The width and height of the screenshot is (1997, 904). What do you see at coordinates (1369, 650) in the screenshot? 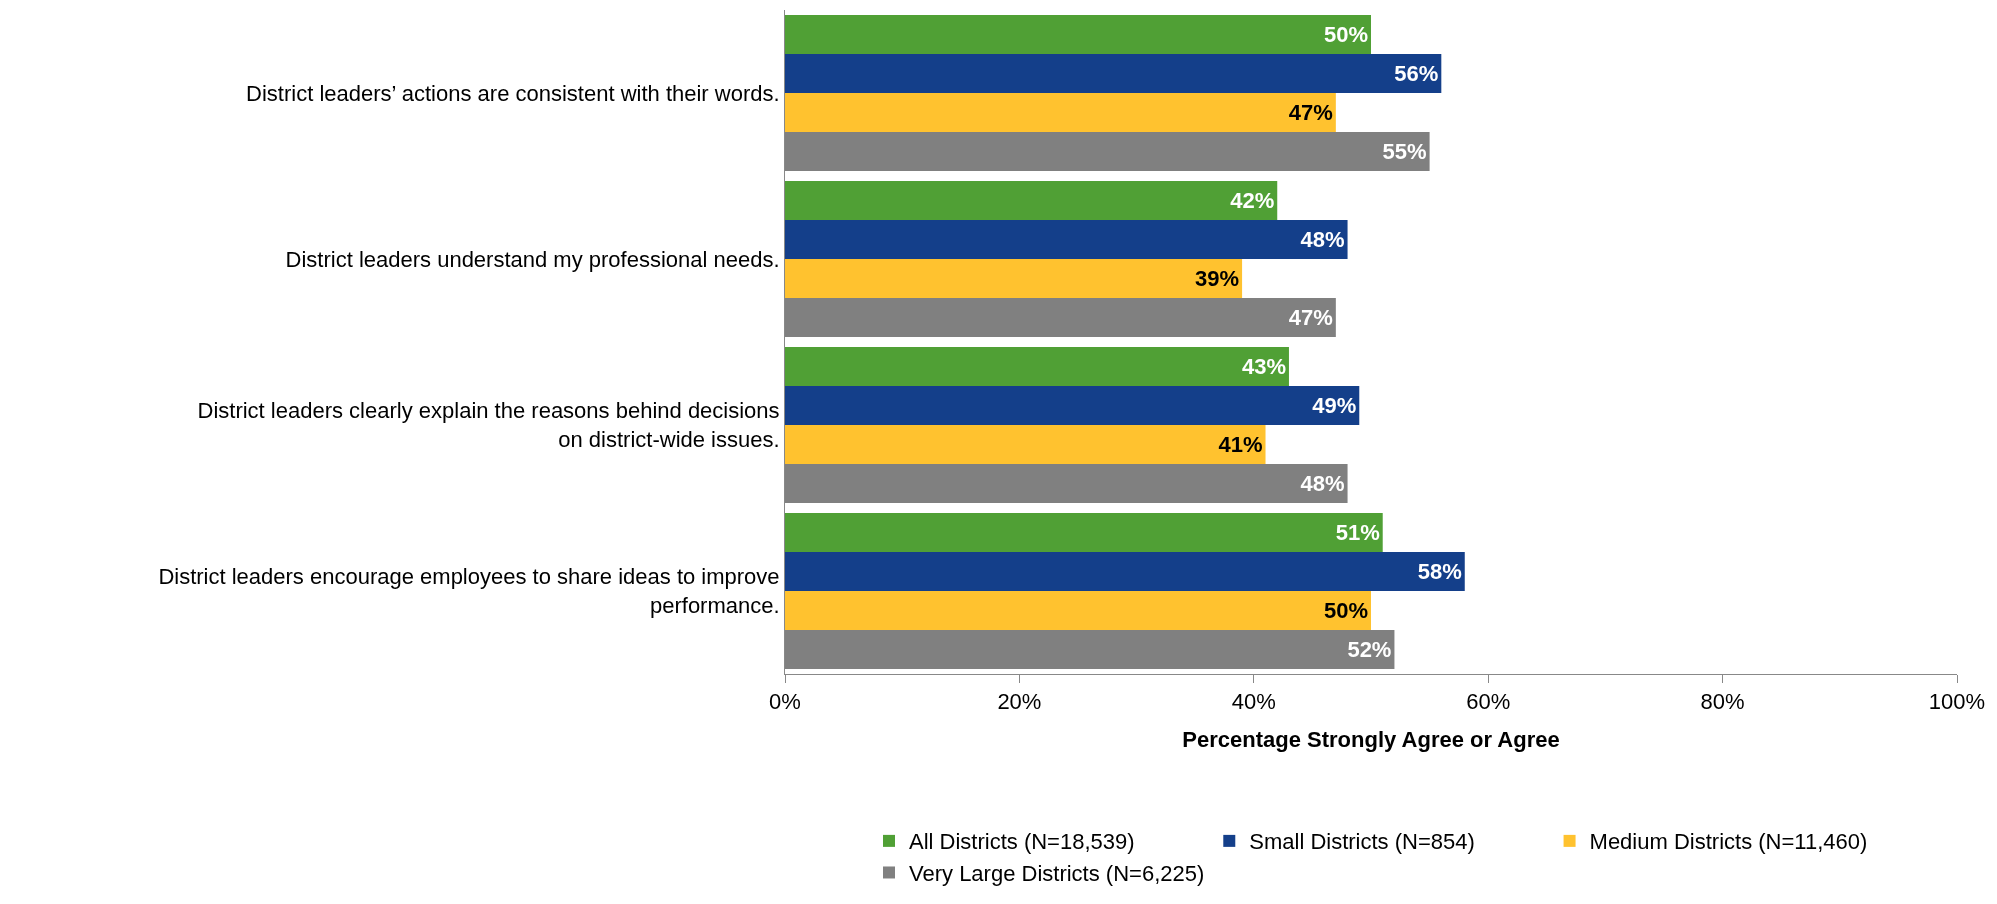
I see `data-label: 52%` at bounding box center [1369, 650].